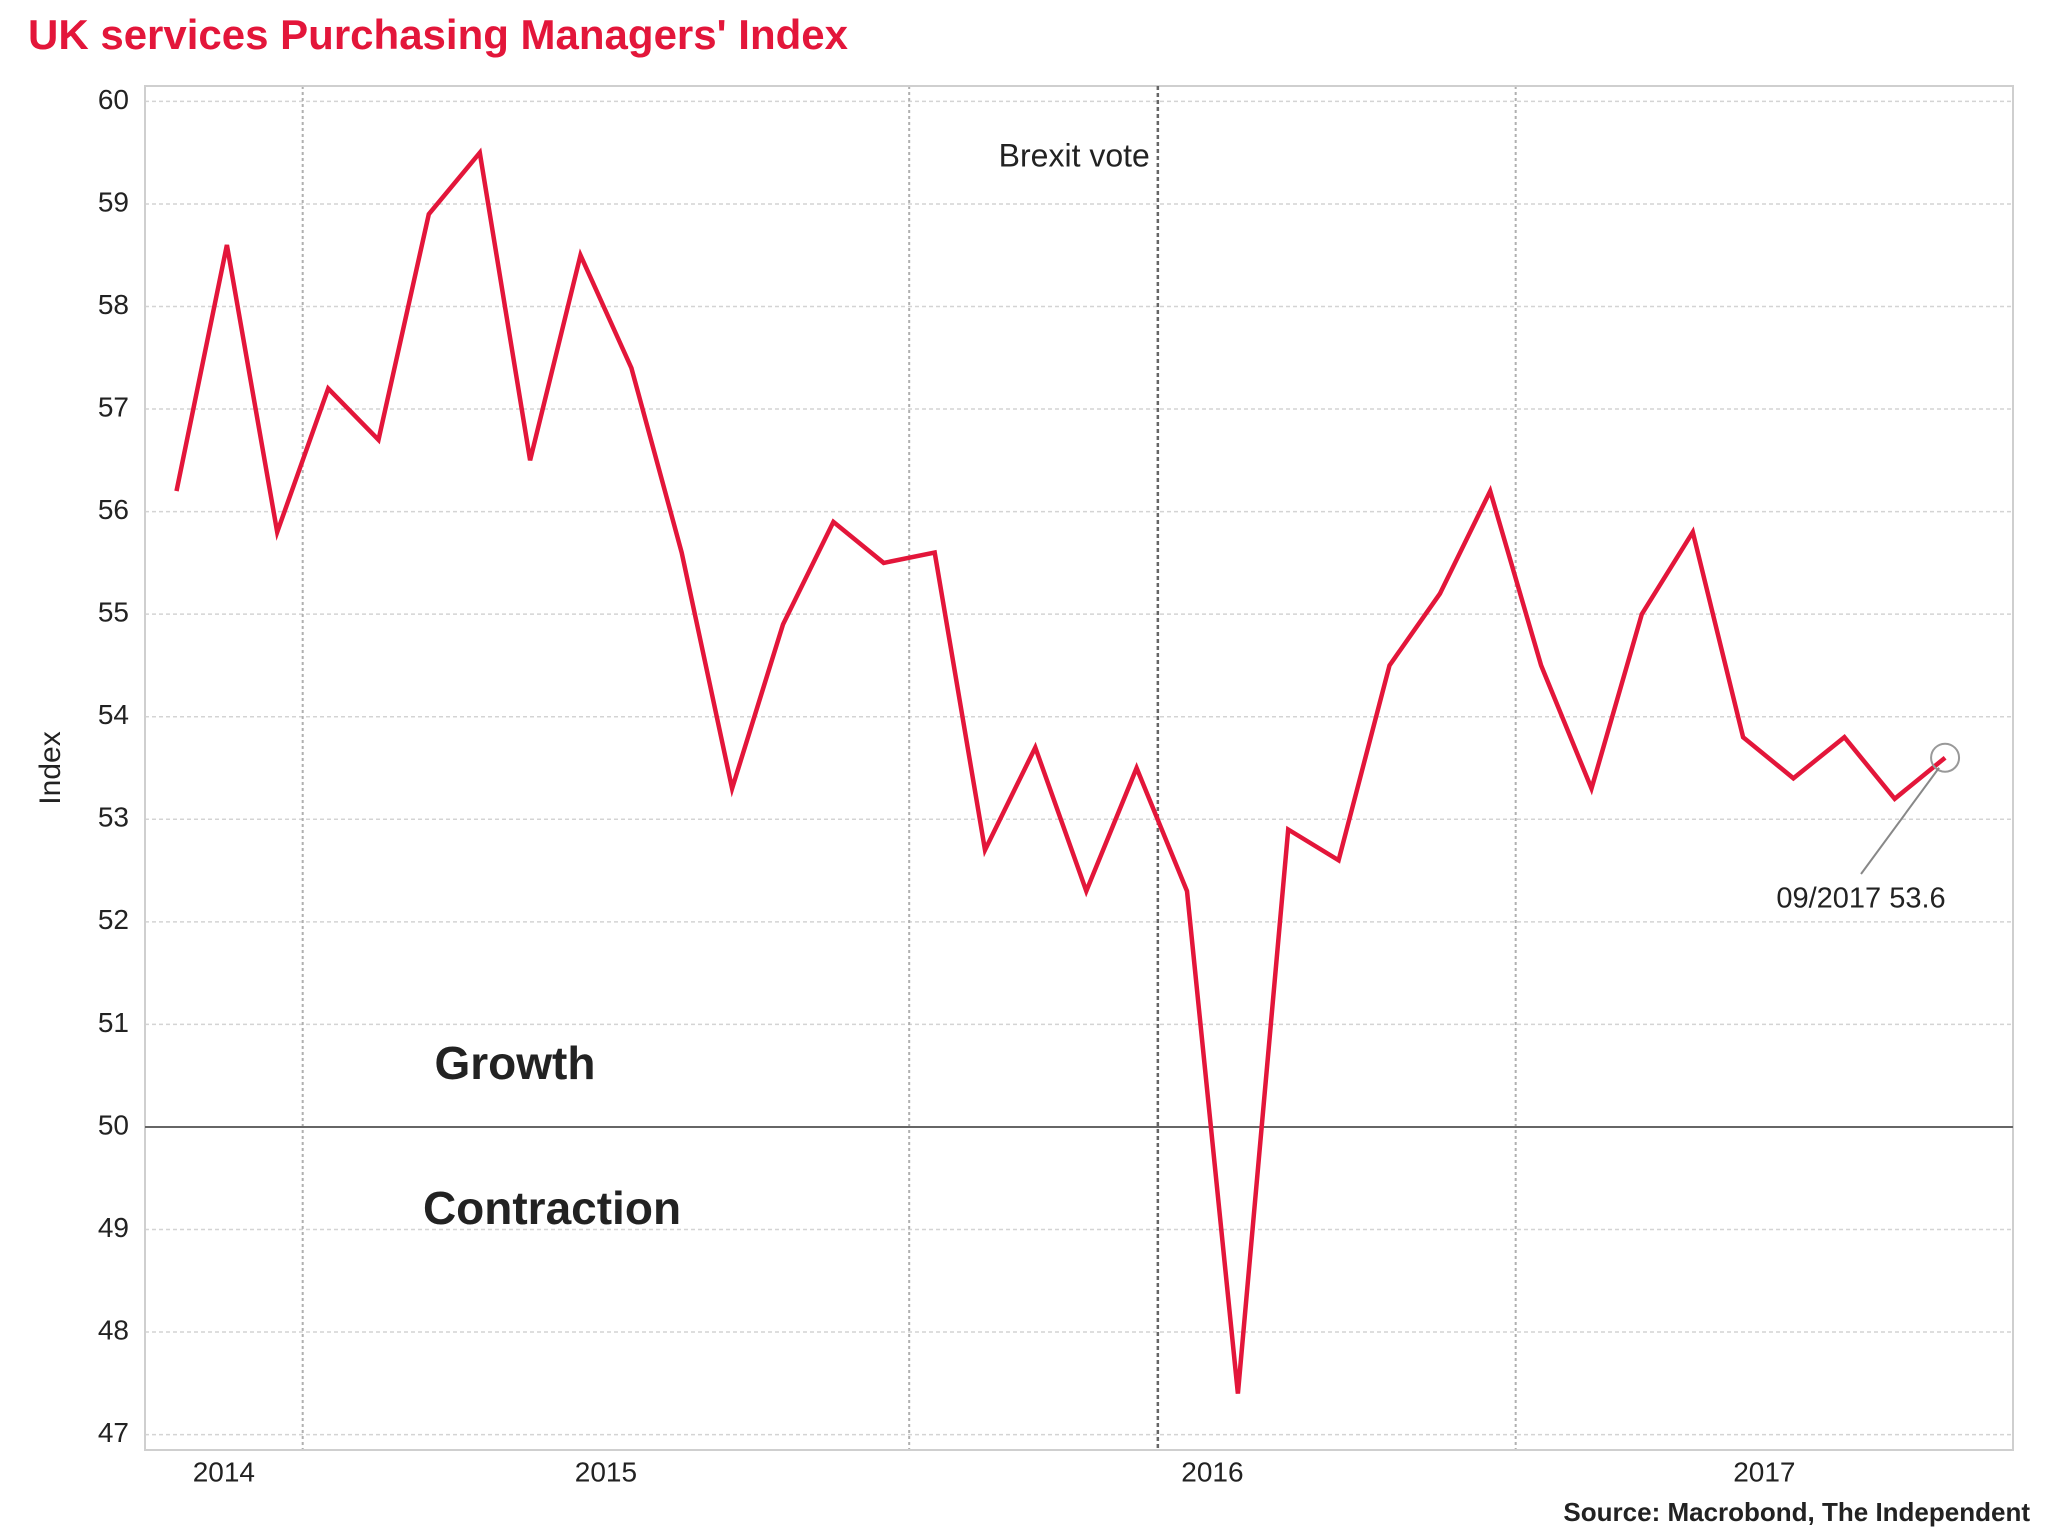 This screenshot has height=1536, width=2048. What do you see at coordinates (515, 1063) in the screenshot?
I see `region-label: Growth` at bounding box center [515, 1063].